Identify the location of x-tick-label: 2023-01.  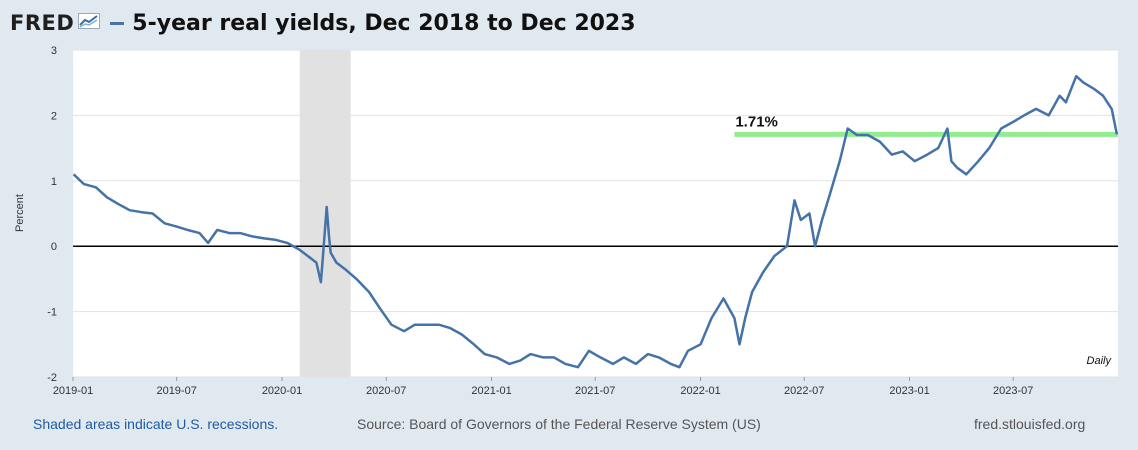
(909, 391).